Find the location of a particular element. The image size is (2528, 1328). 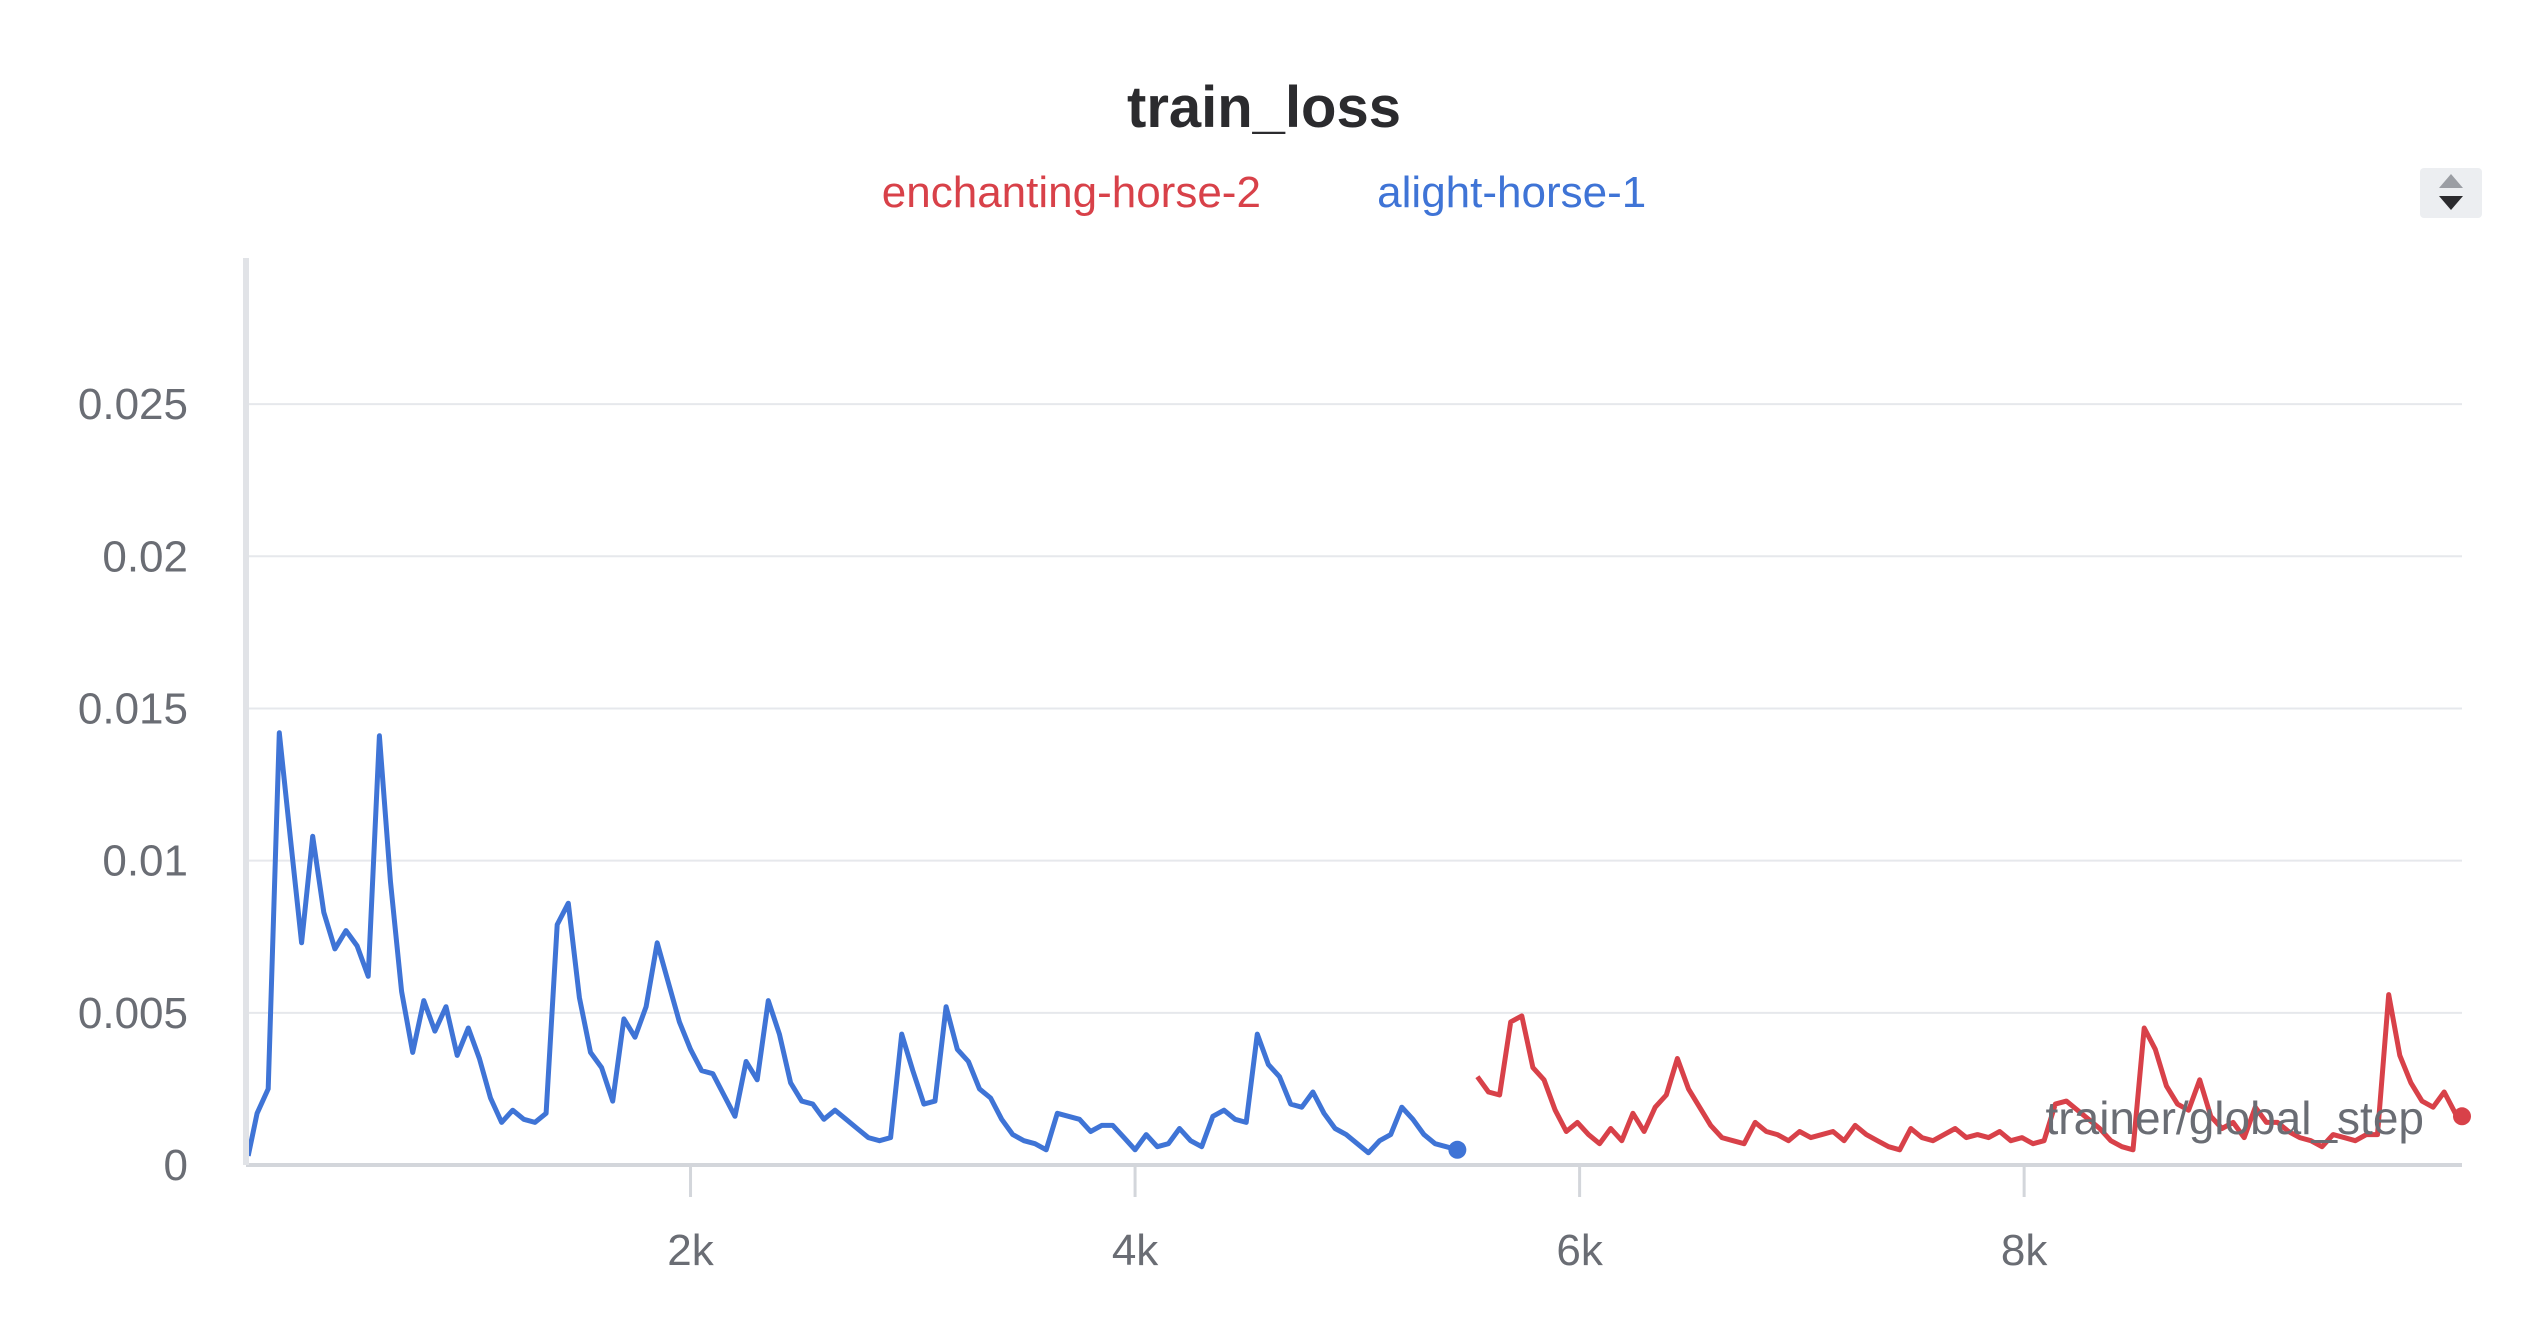

x-axis-tick-labels: 2k 4k 6k 8k is located at coordinates (1357, 1250).